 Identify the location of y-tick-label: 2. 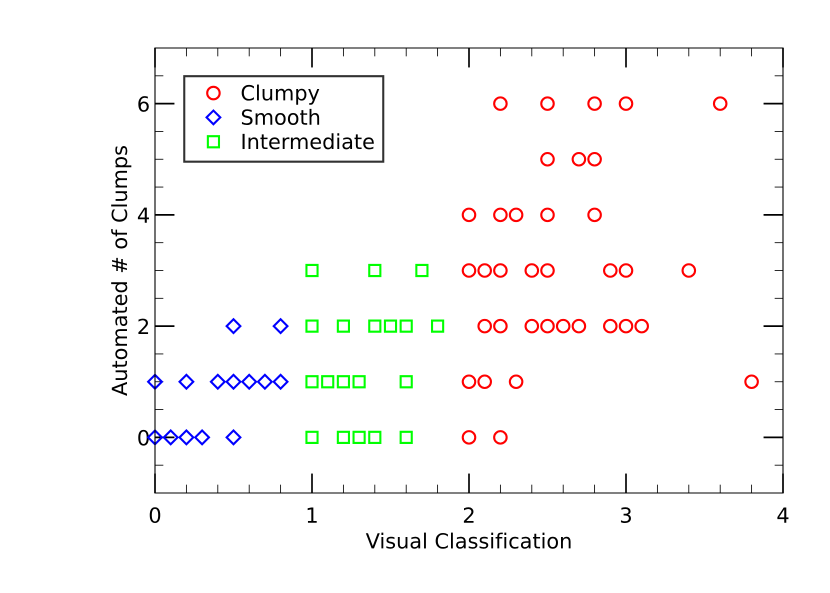
(143, 326).